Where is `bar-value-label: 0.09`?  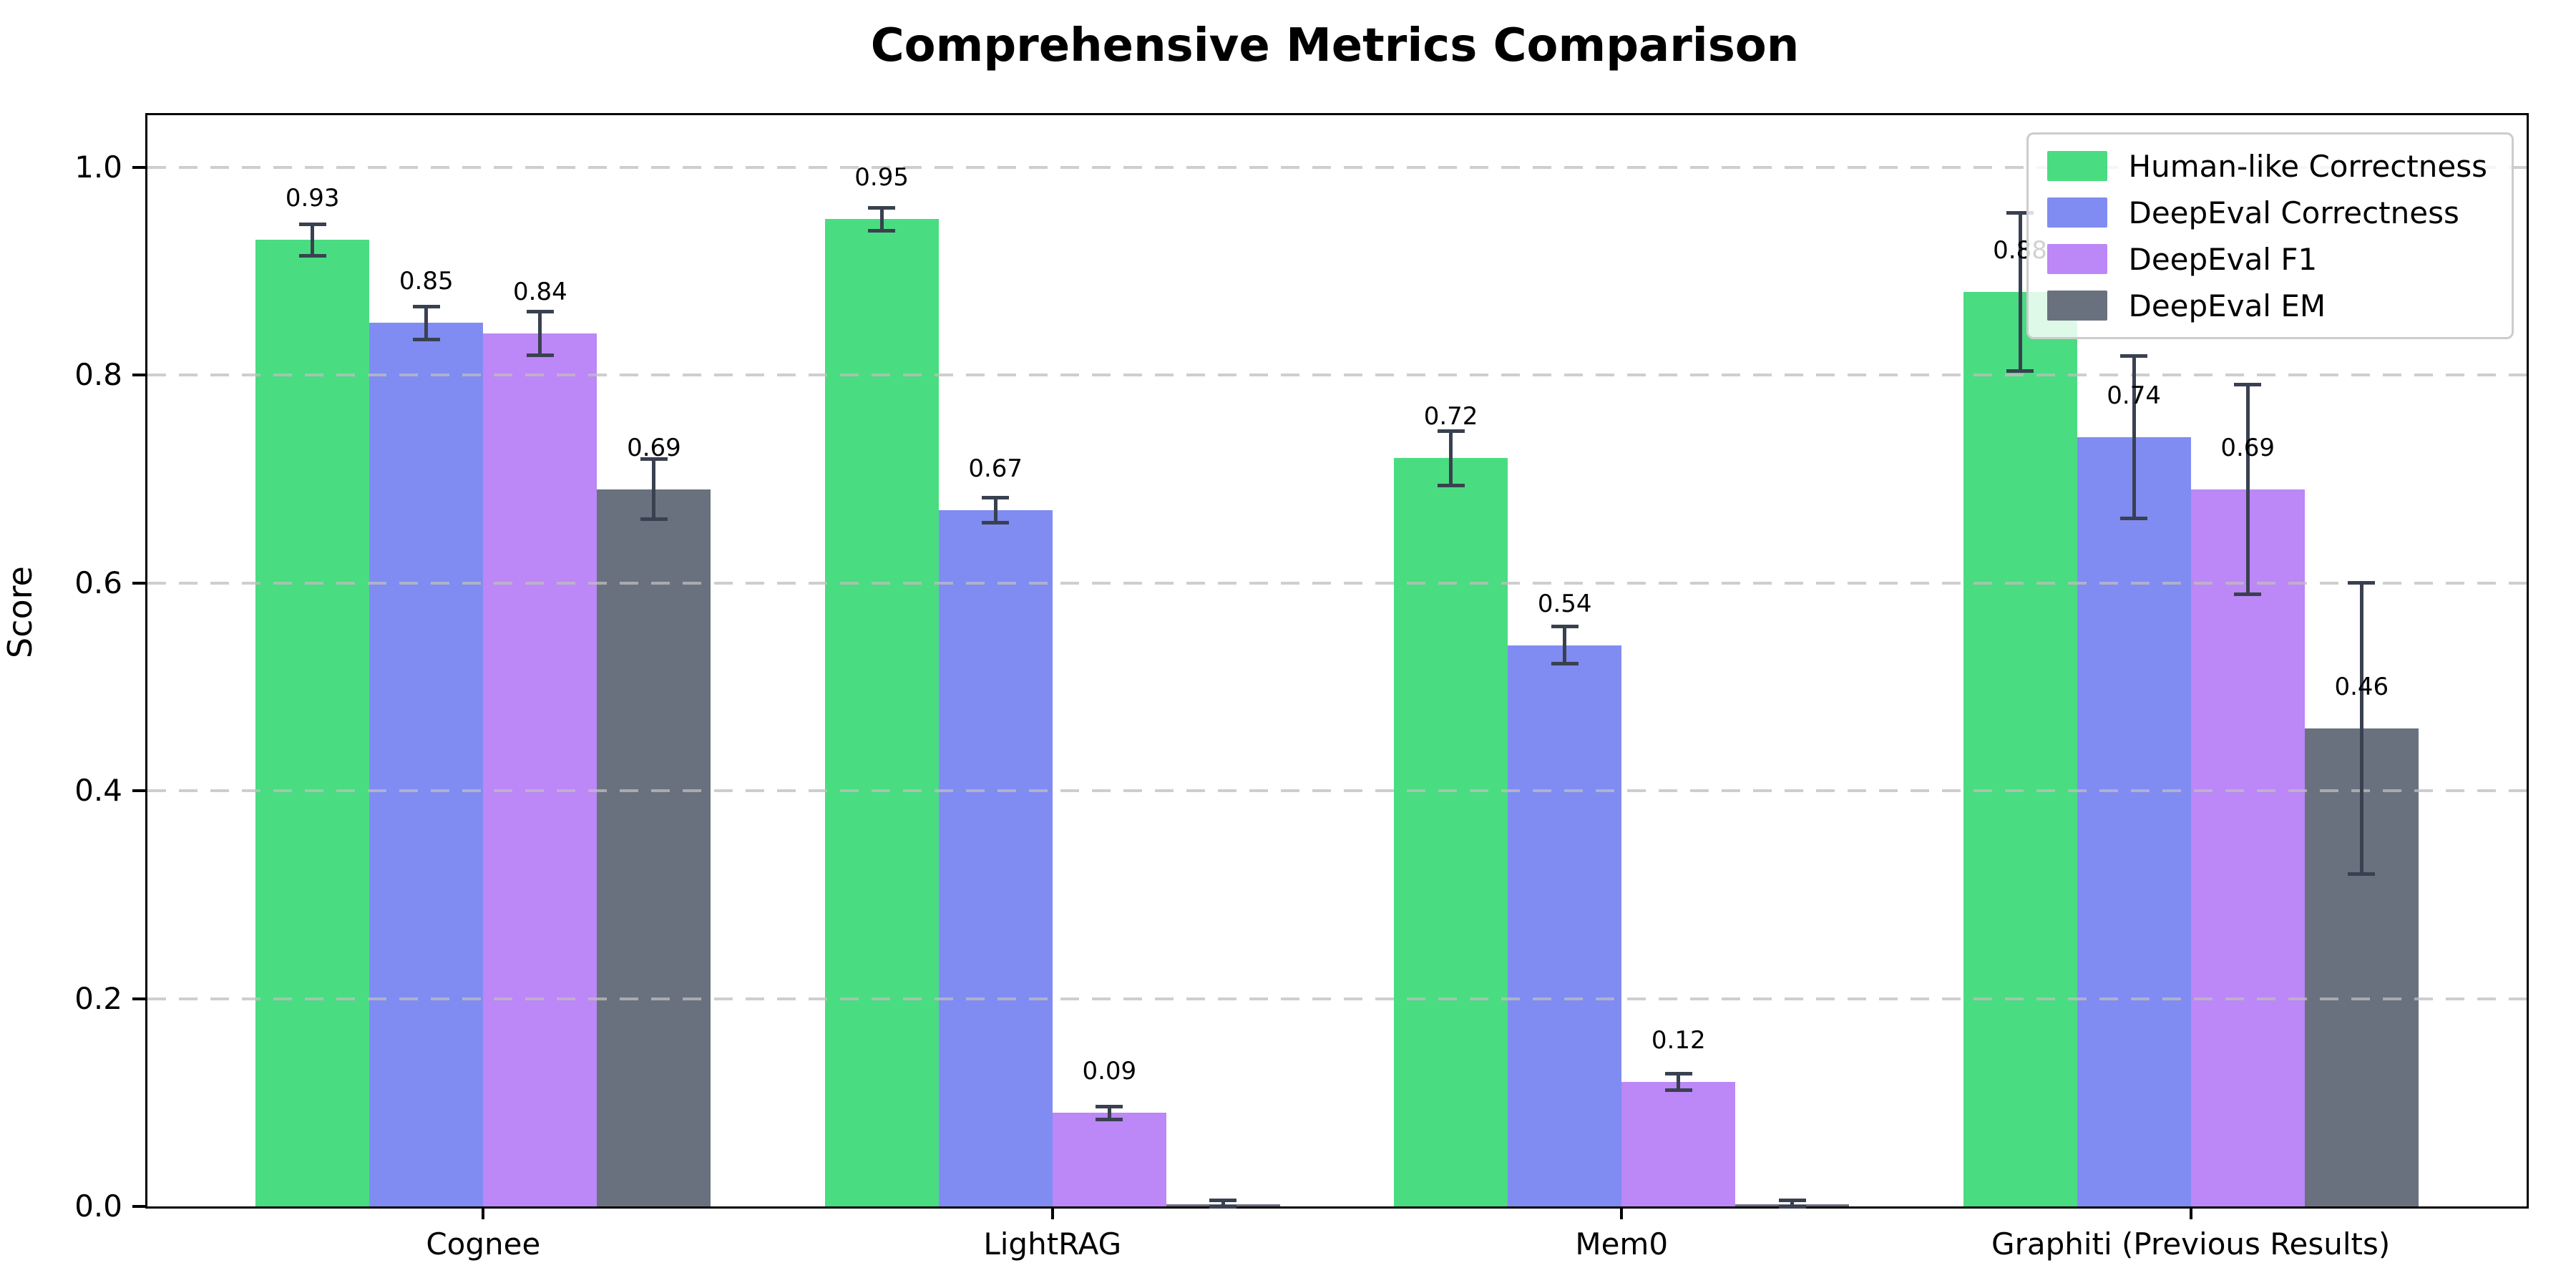
bar-value-label: 0.09 is located at coordinates (1109, 1071).